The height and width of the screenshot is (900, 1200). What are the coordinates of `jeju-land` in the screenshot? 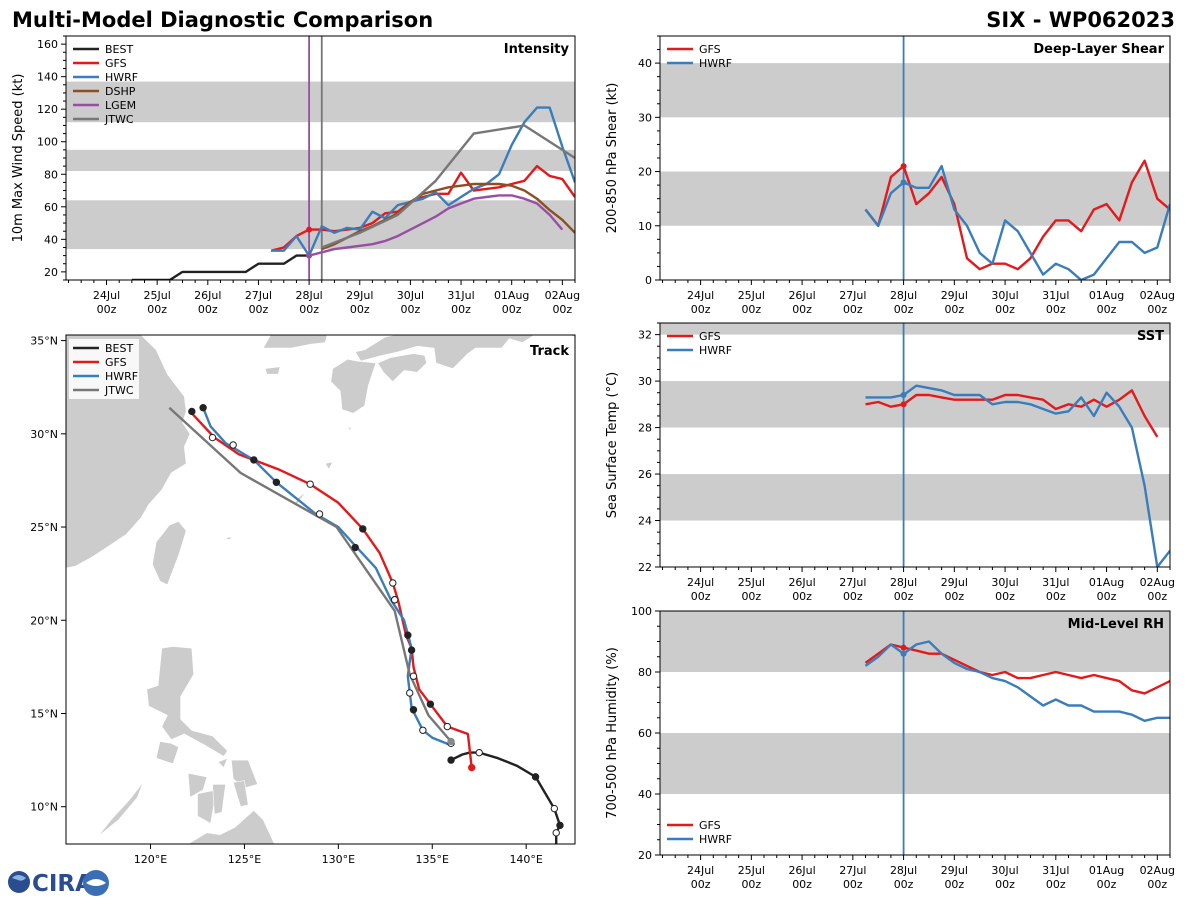 It's located at (272, 370).